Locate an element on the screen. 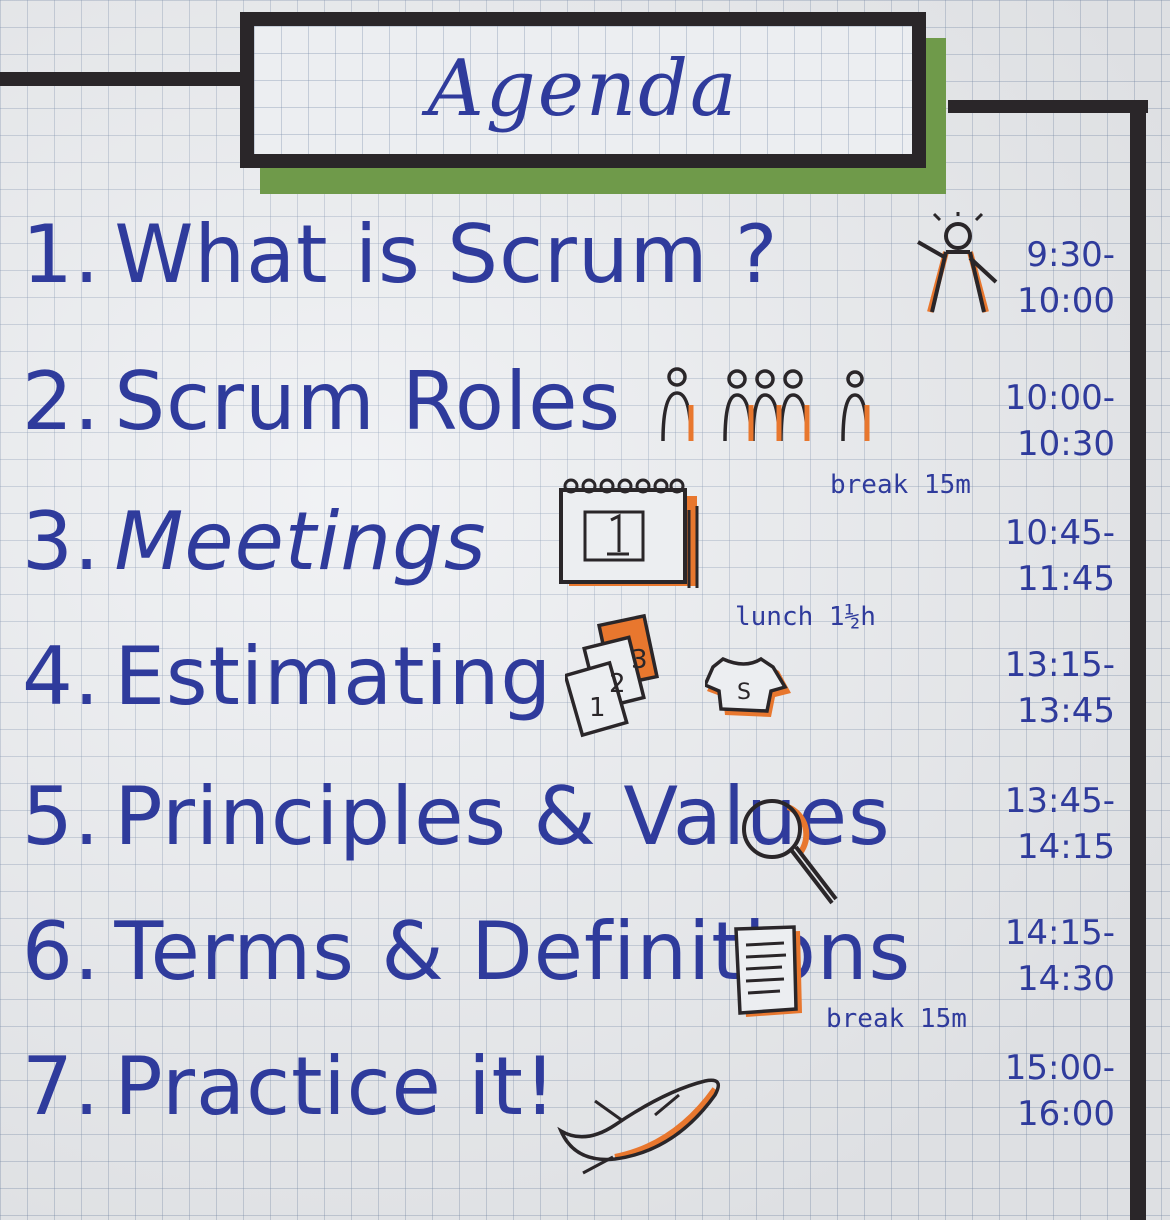  svg-text: 2 is located at coordinates (617, 684).